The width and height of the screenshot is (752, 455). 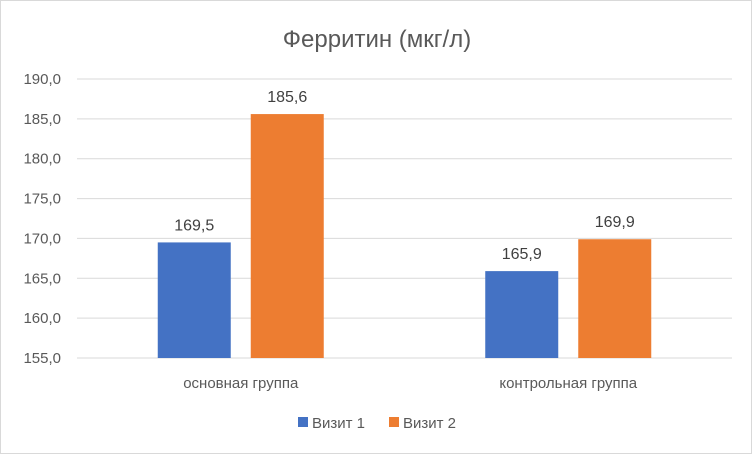 I want to click on data-label: 169,5, so click(x=194, y=225).